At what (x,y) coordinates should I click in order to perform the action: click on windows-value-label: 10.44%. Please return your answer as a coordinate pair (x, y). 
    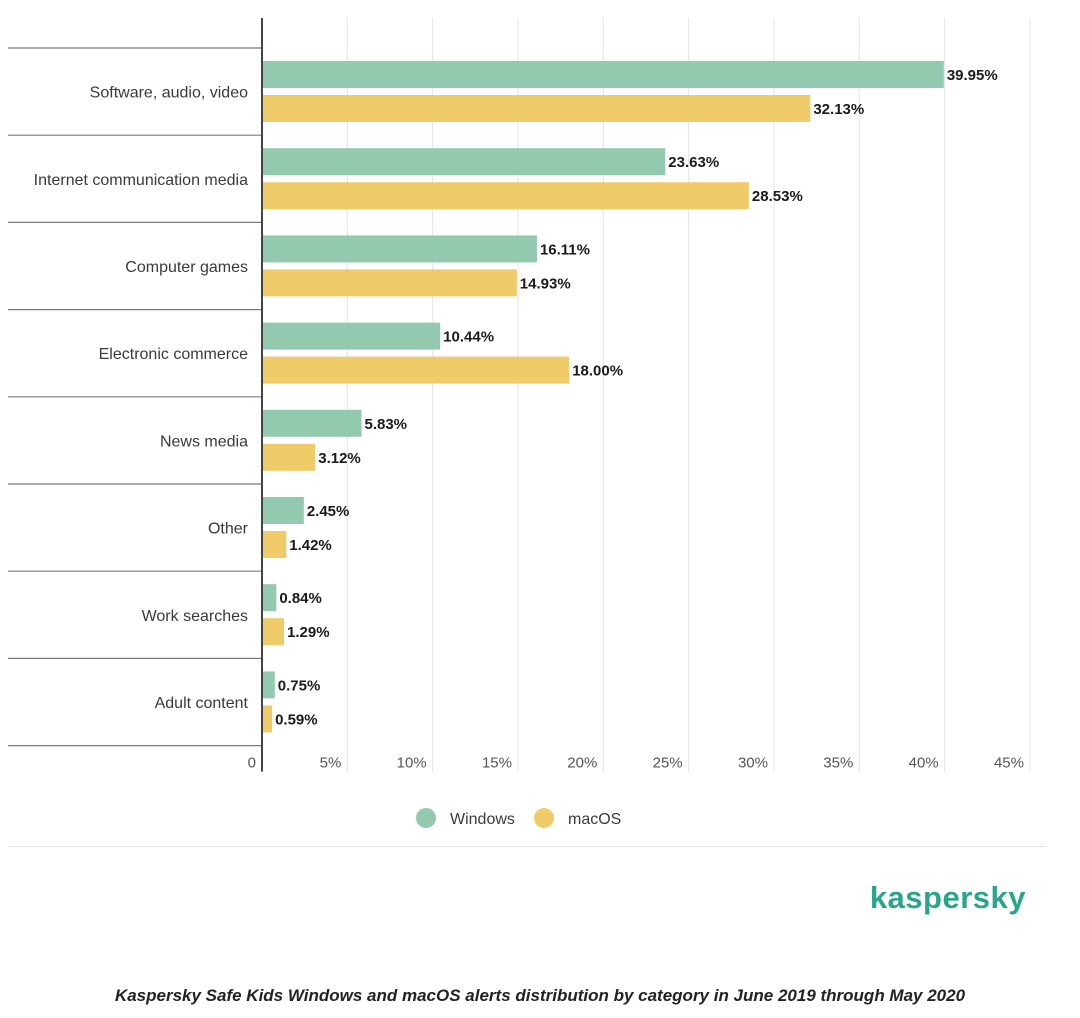
    Looking at the image, I should click on (468, 337).